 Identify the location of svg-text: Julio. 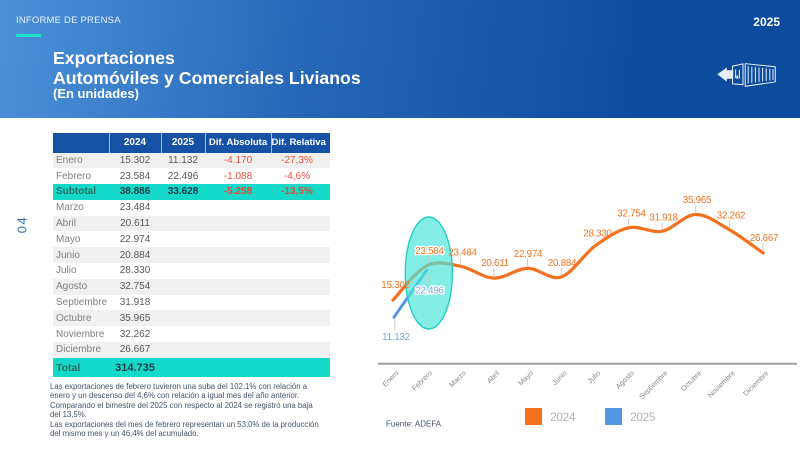
(593, 377).